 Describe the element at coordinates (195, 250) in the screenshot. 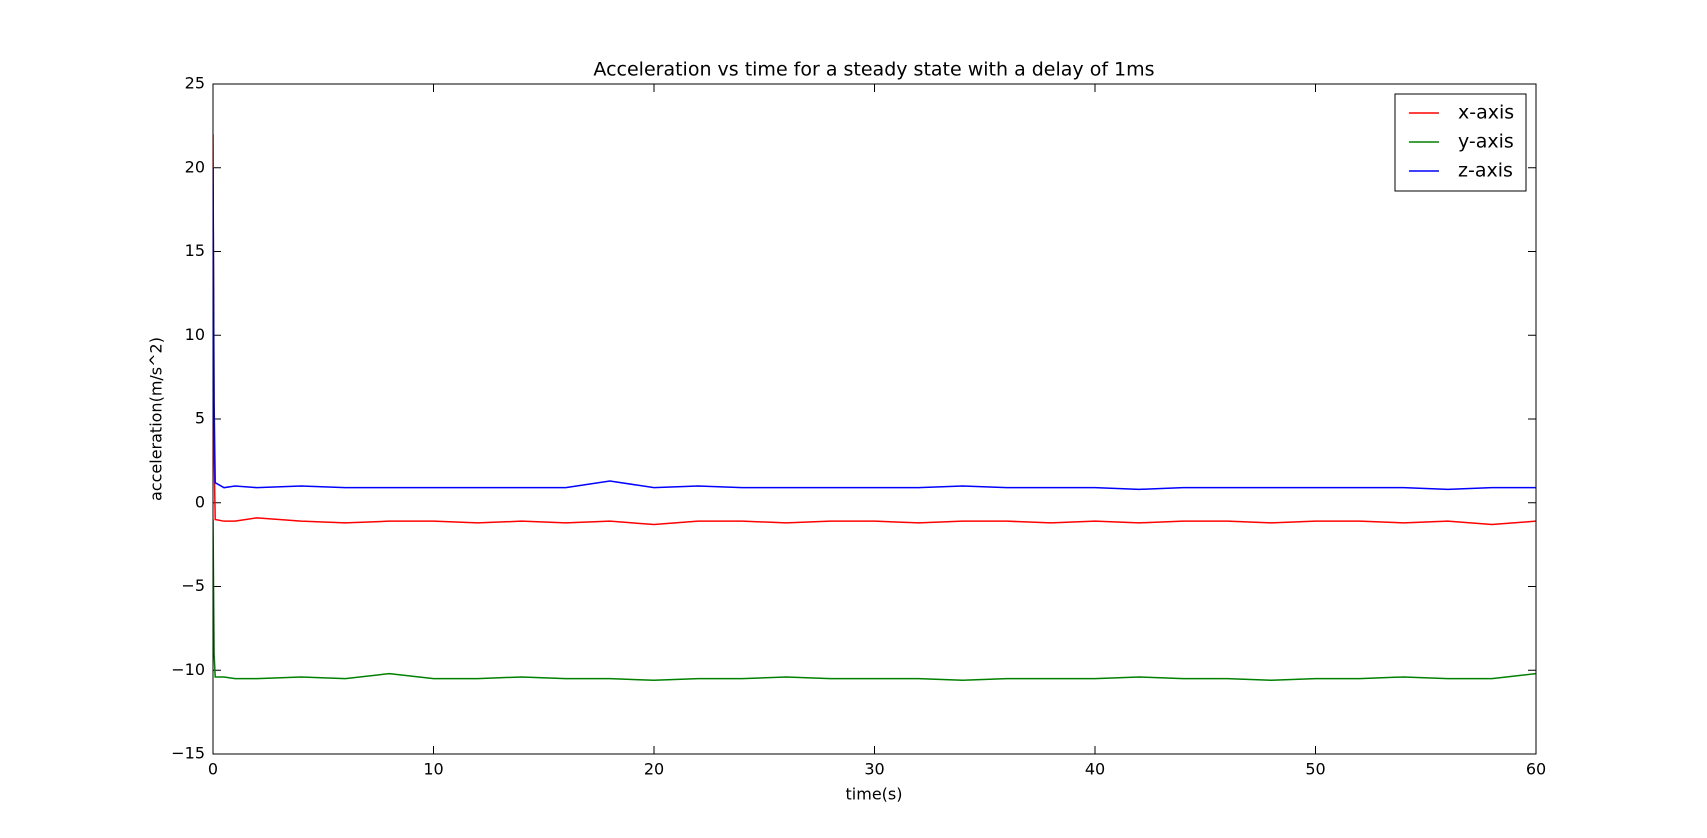

I see `y-tick-label: 15` at that location.